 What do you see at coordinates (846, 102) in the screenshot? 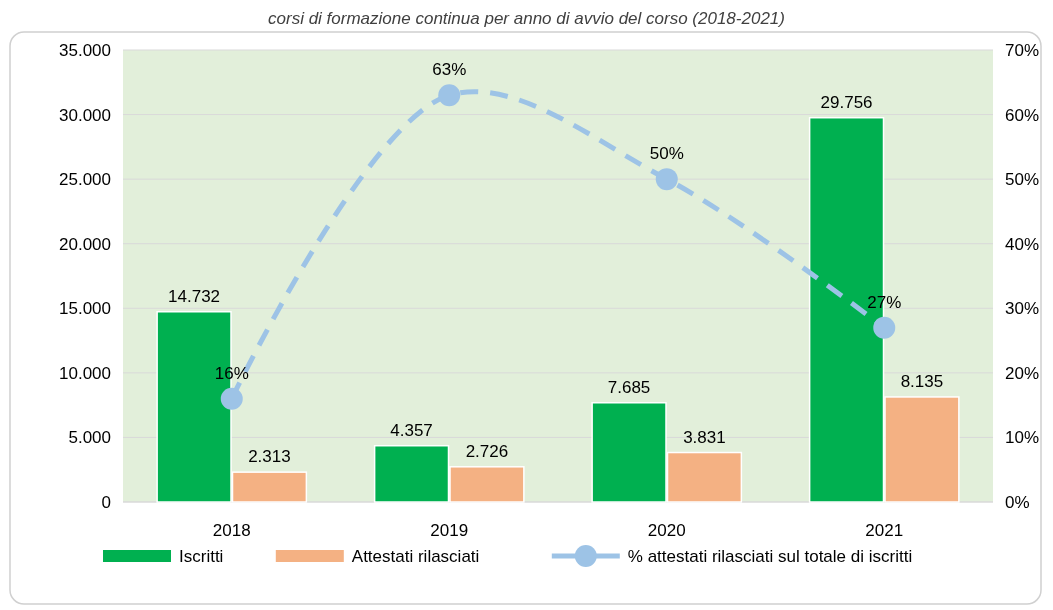
I see `data-label: 29.756` at bounding box center [846, 102].